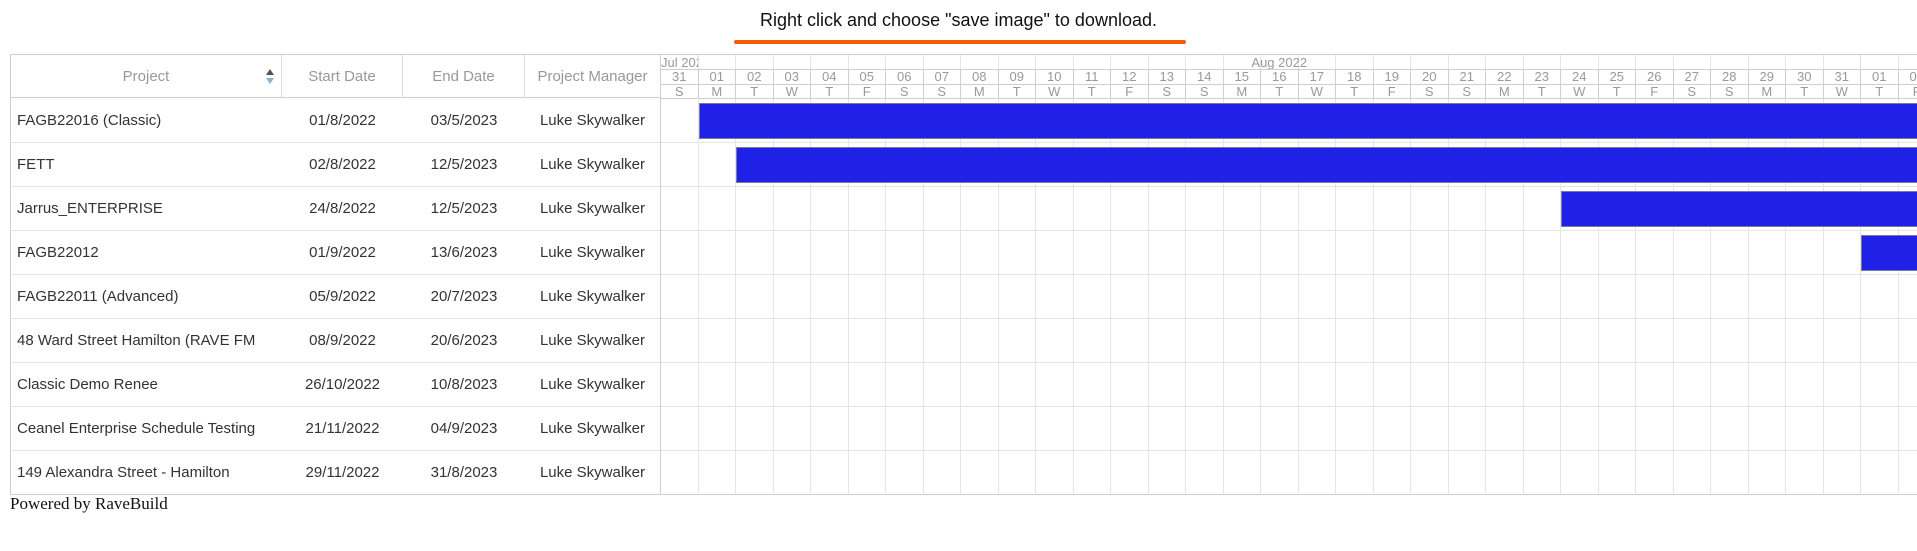 The height and width of the screenshot is (551, 1917). What do you see at coordinates (464, 340) in the screenshot?
I see `end-date-cell: 20/6/2023` at bounding box center [464, 340].